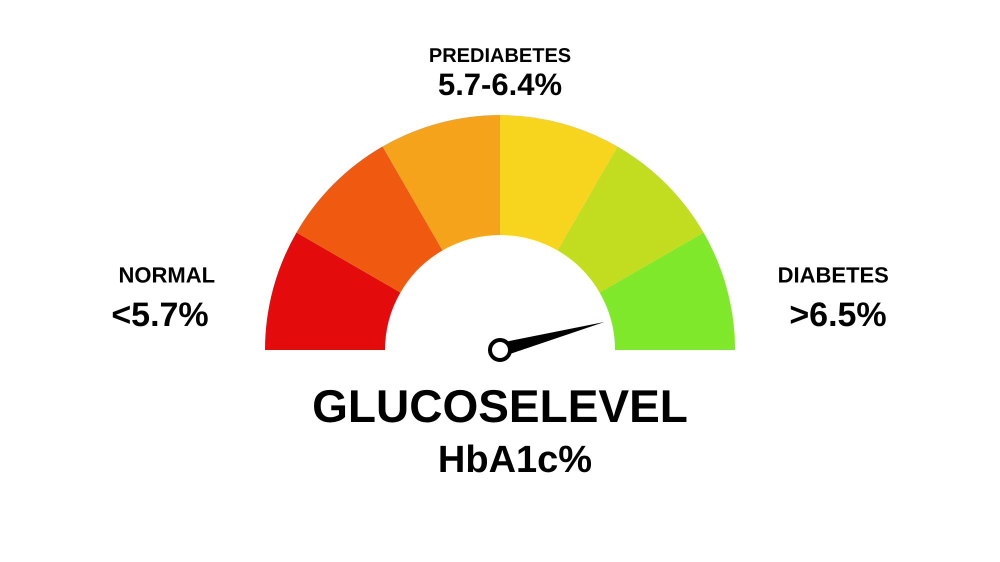  Describe the element at coordinates (167, 275) in the screenshot. I see `slice-label: NORMAL` at that location.